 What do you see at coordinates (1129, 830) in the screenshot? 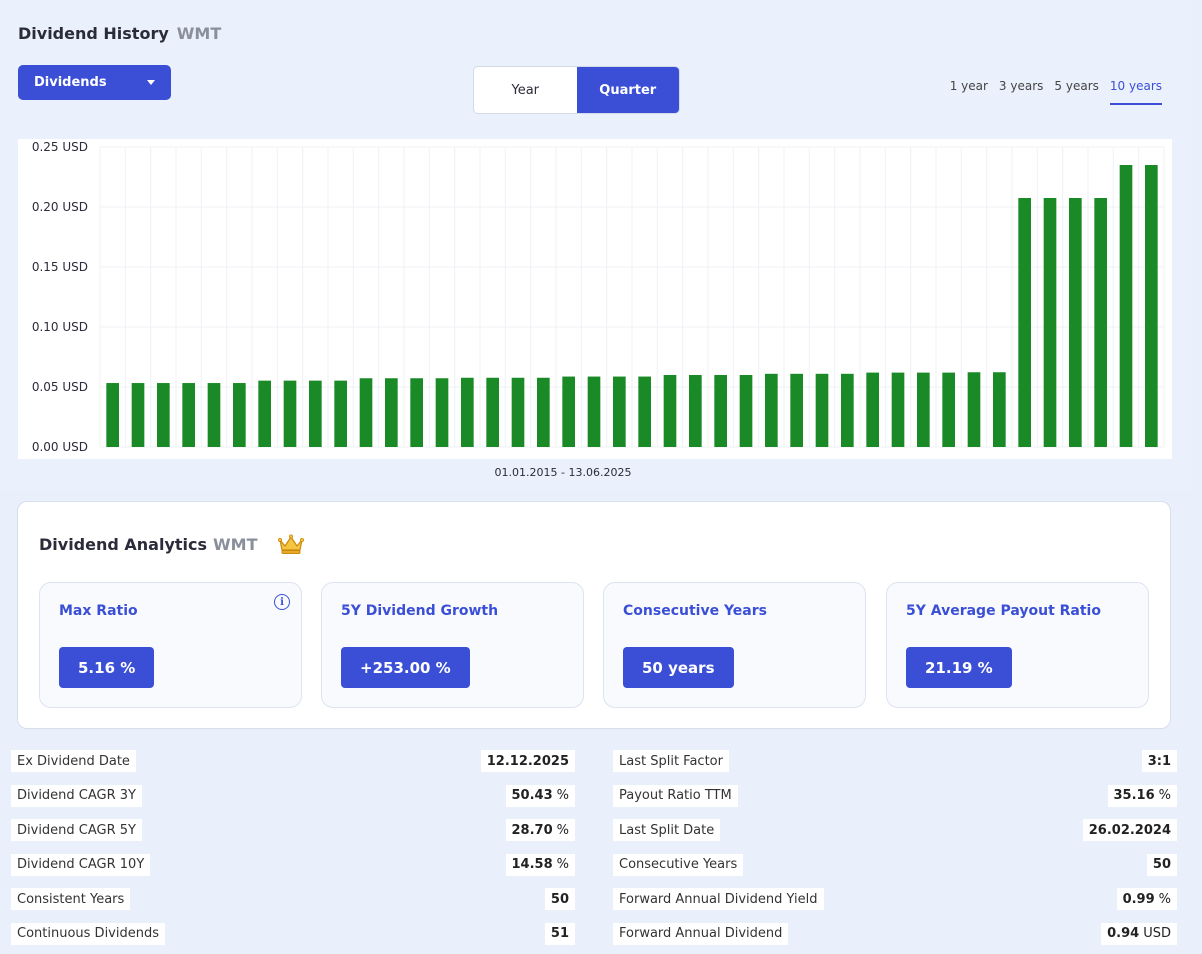
I see `stat-value-number: 26.02.2024` at bounding box center [1129, 830].